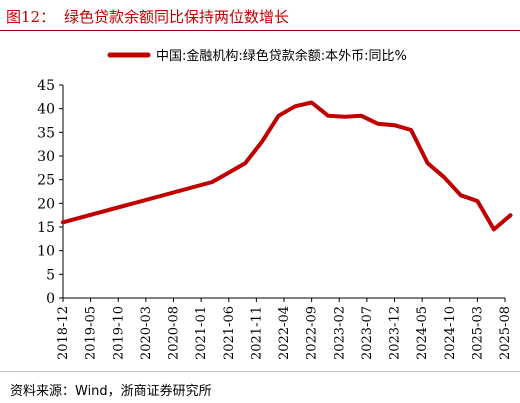  I want to click on chart-title: 绿色贷款余额同比保持两位数增长, so click(177, 17).